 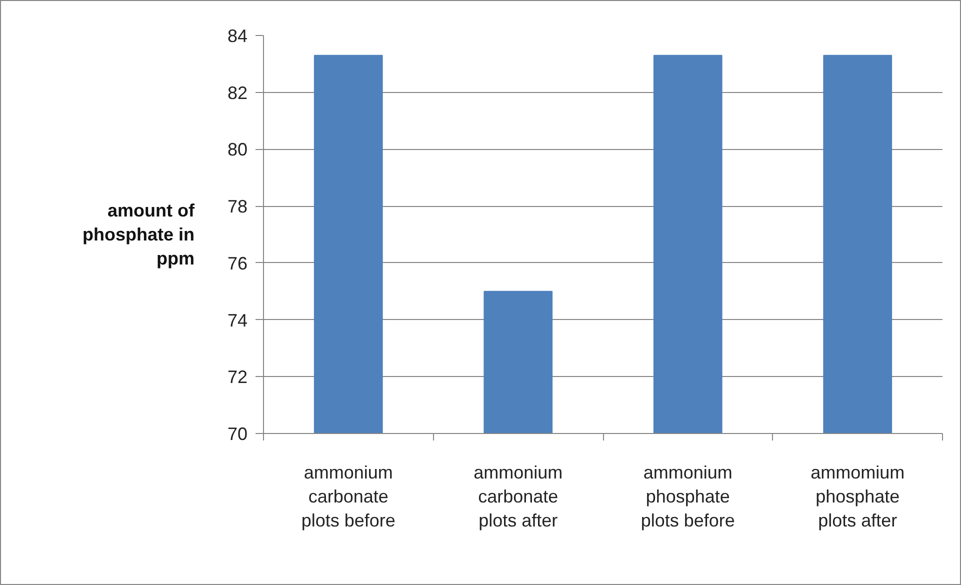 What do you see at coordinates (237, 206) in the screenshot?
I see `y-tick-label: 78` at bounding box center [237, 206].